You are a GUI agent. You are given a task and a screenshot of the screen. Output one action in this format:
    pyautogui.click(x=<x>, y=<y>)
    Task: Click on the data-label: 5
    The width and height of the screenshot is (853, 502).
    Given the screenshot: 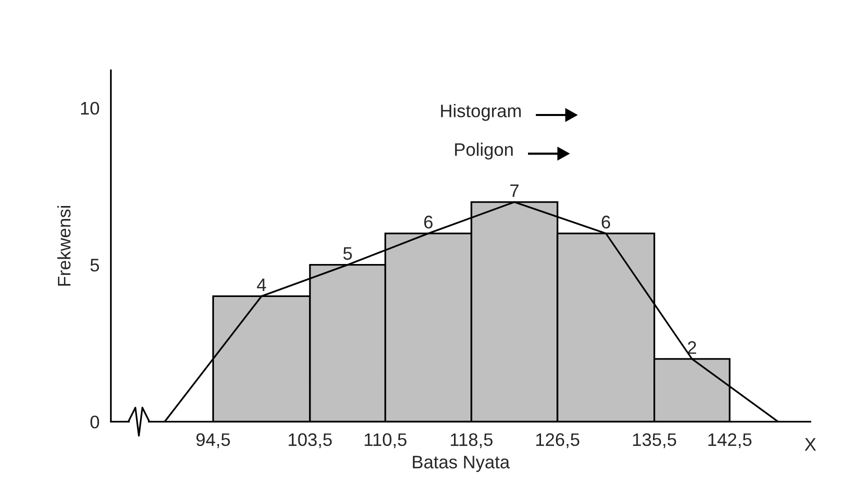 What is the action you would take?
    pyautogui.click(x=347, y=253)
    